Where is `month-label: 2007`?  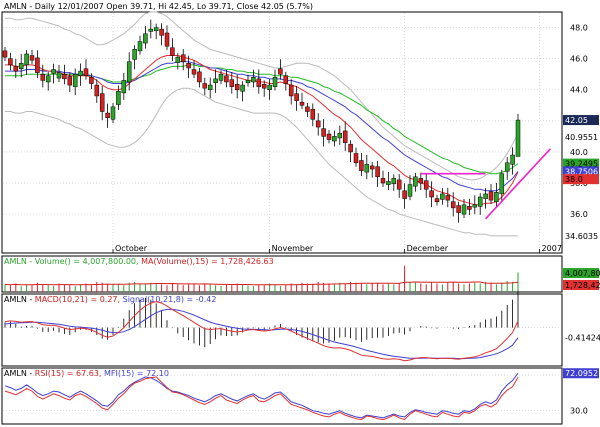 month-label: 2007 is located at coordinates (552, 248).